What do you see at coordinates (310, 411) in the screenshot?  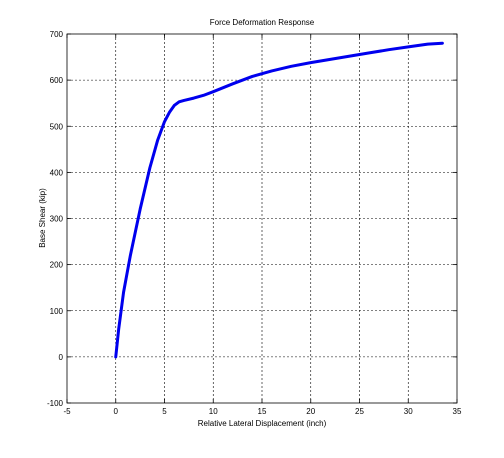 I see `x-tick-label: 20` at bounding box center [310, 411].